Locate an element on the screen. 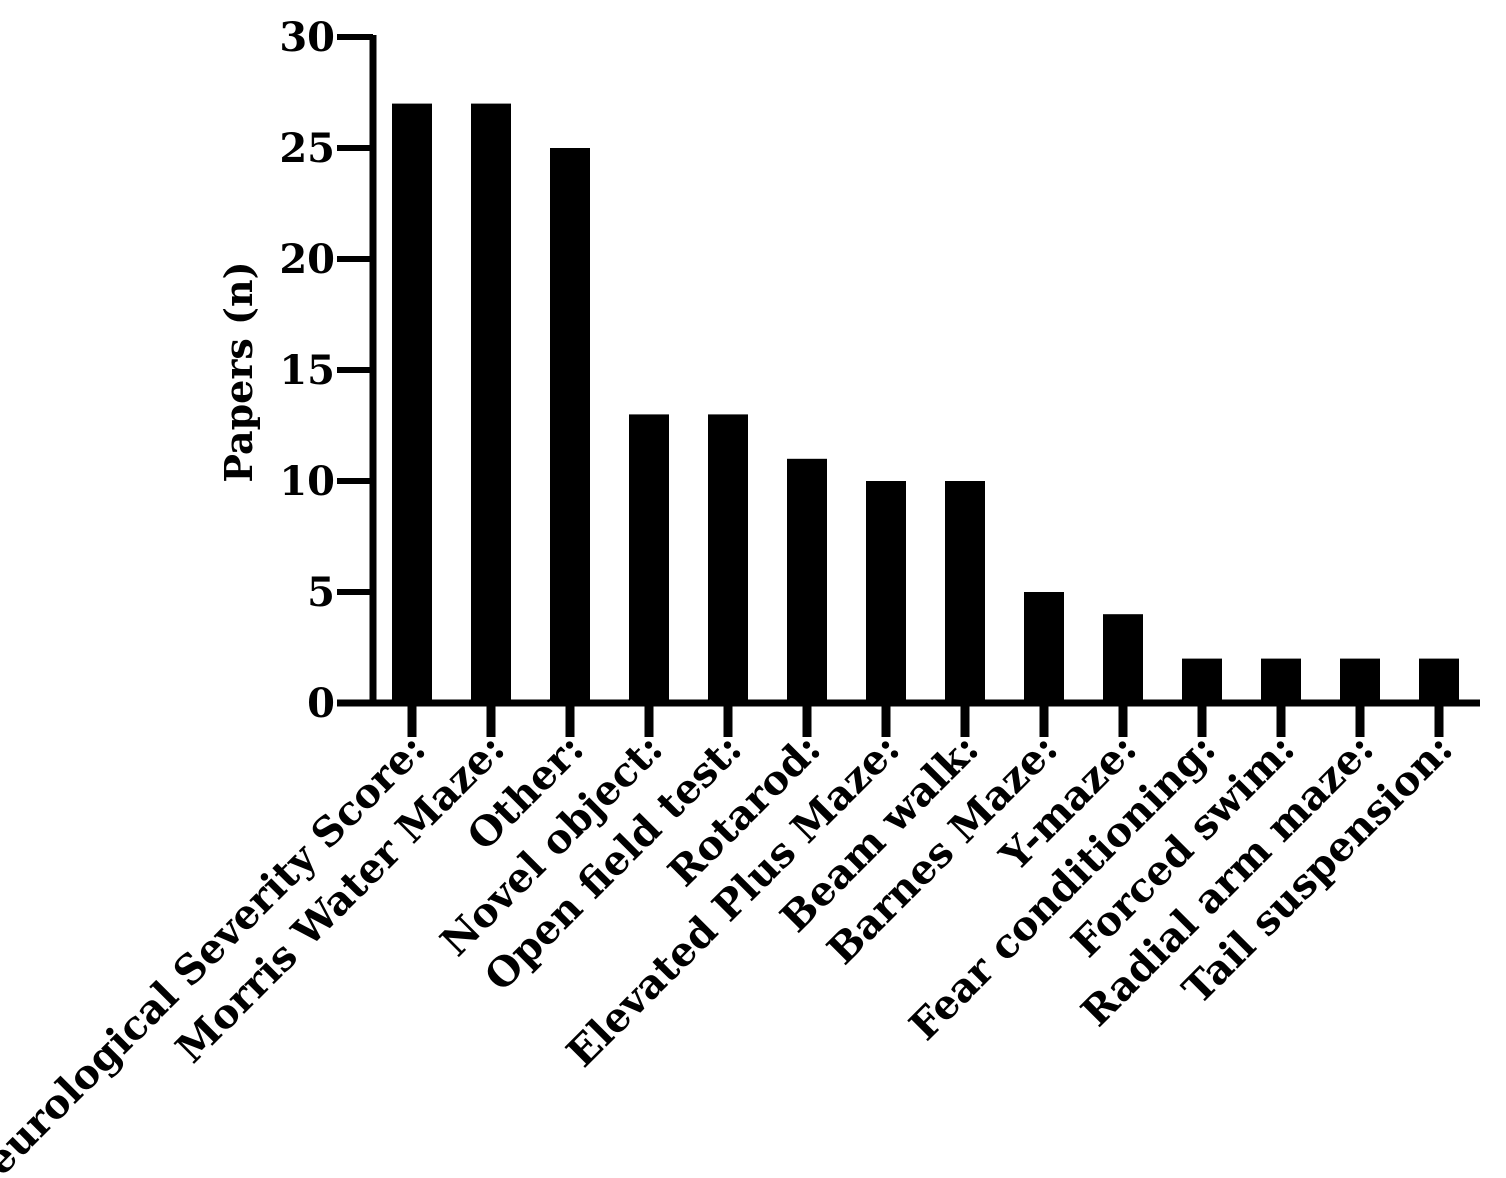  y-axis-title: Papers (n) is located at coordinates (238, 371).